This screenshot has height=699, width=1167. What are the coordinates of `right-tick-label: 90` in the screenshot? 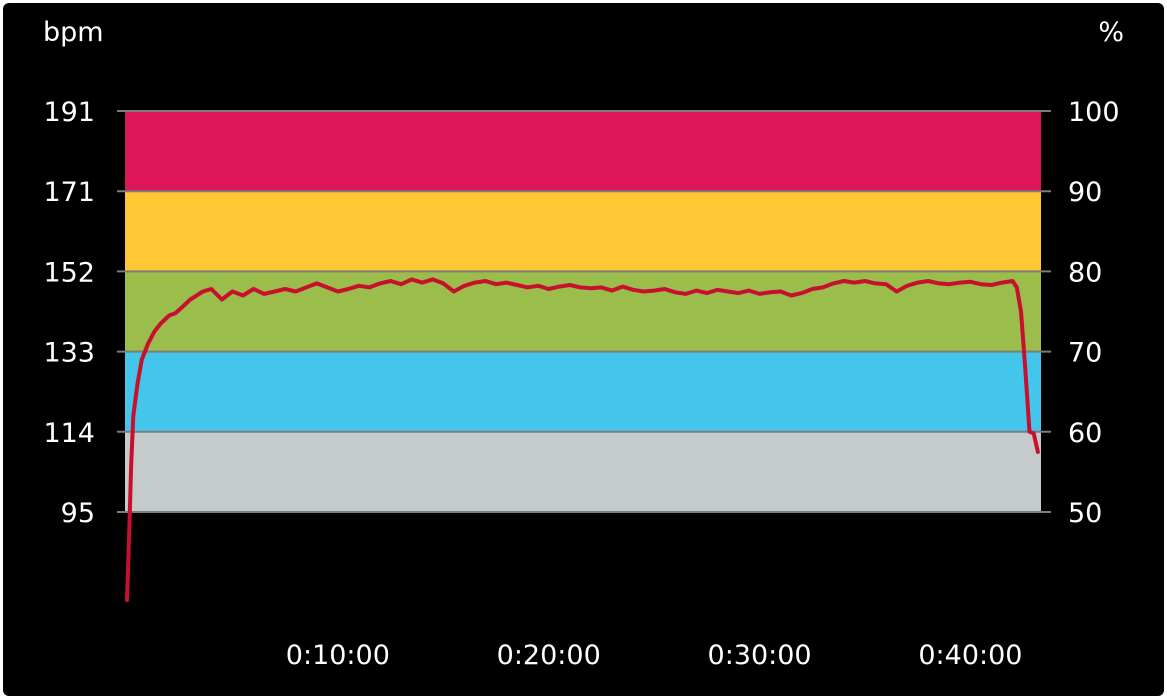 It's located at (1085, 192).